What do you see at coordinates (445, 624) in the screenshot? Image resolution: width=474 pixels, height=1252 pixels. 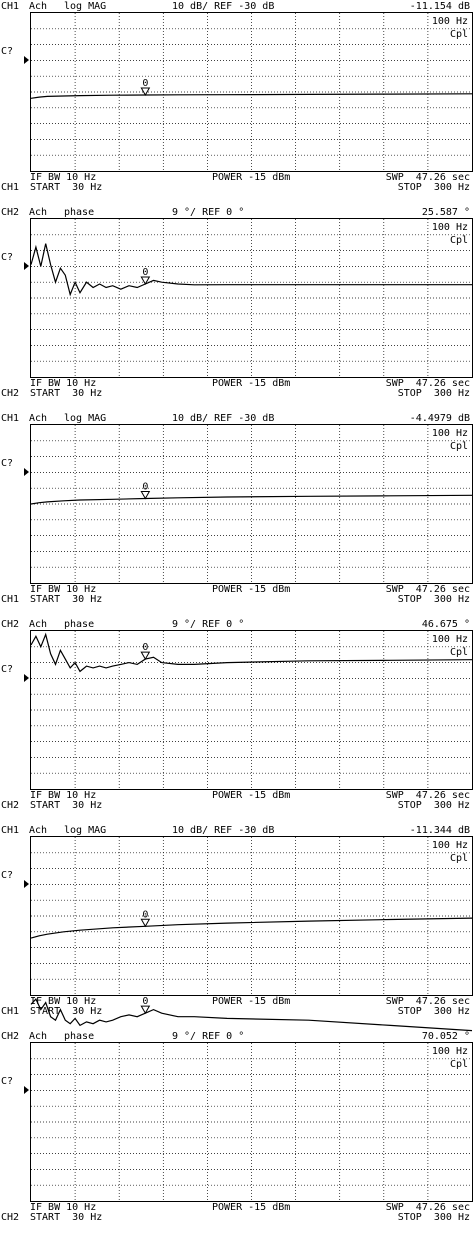 I see `marker-value-readout: 46.675 °` at bounding box center [445, 624].